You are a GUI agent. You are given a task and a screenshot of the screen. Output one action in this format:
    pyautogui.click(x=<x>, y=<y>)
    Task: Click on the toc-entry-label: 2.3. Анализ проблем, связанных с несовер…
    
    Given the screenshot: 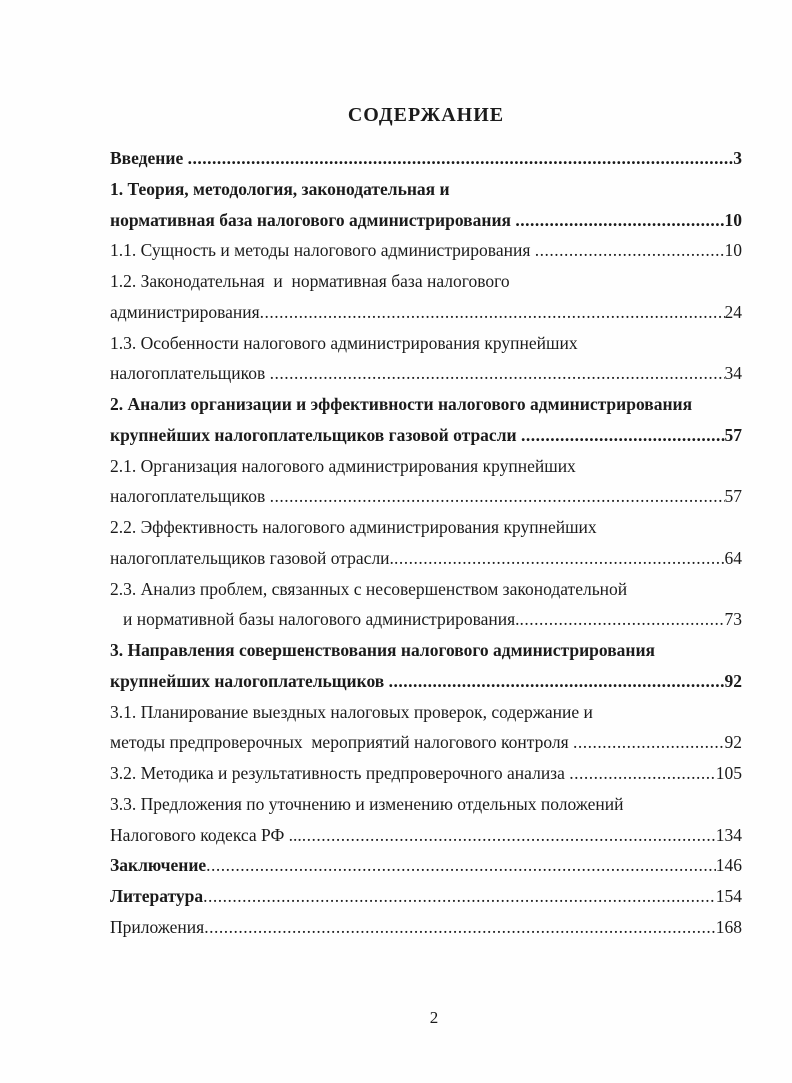 What is the action you would take?
    pyautogui.click(x=369, y=588)
    